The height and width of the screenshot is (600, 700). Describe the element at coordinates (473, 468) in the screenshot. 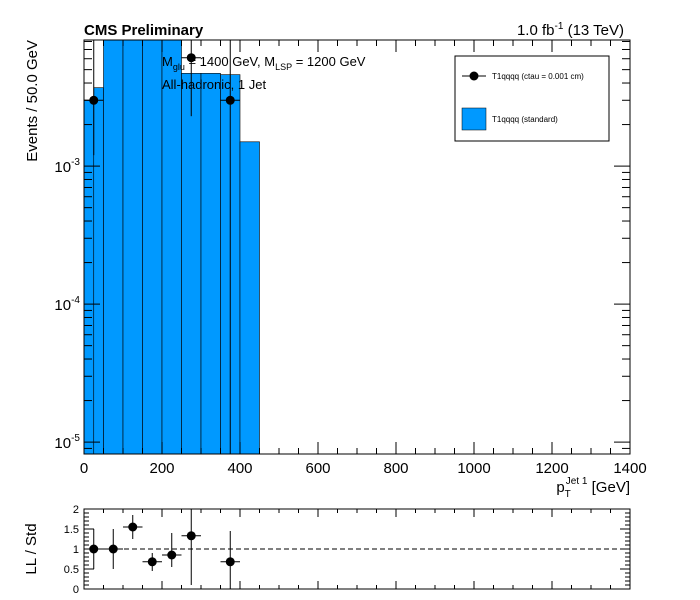

I see `x-tick-label-5: 1000` at that location.